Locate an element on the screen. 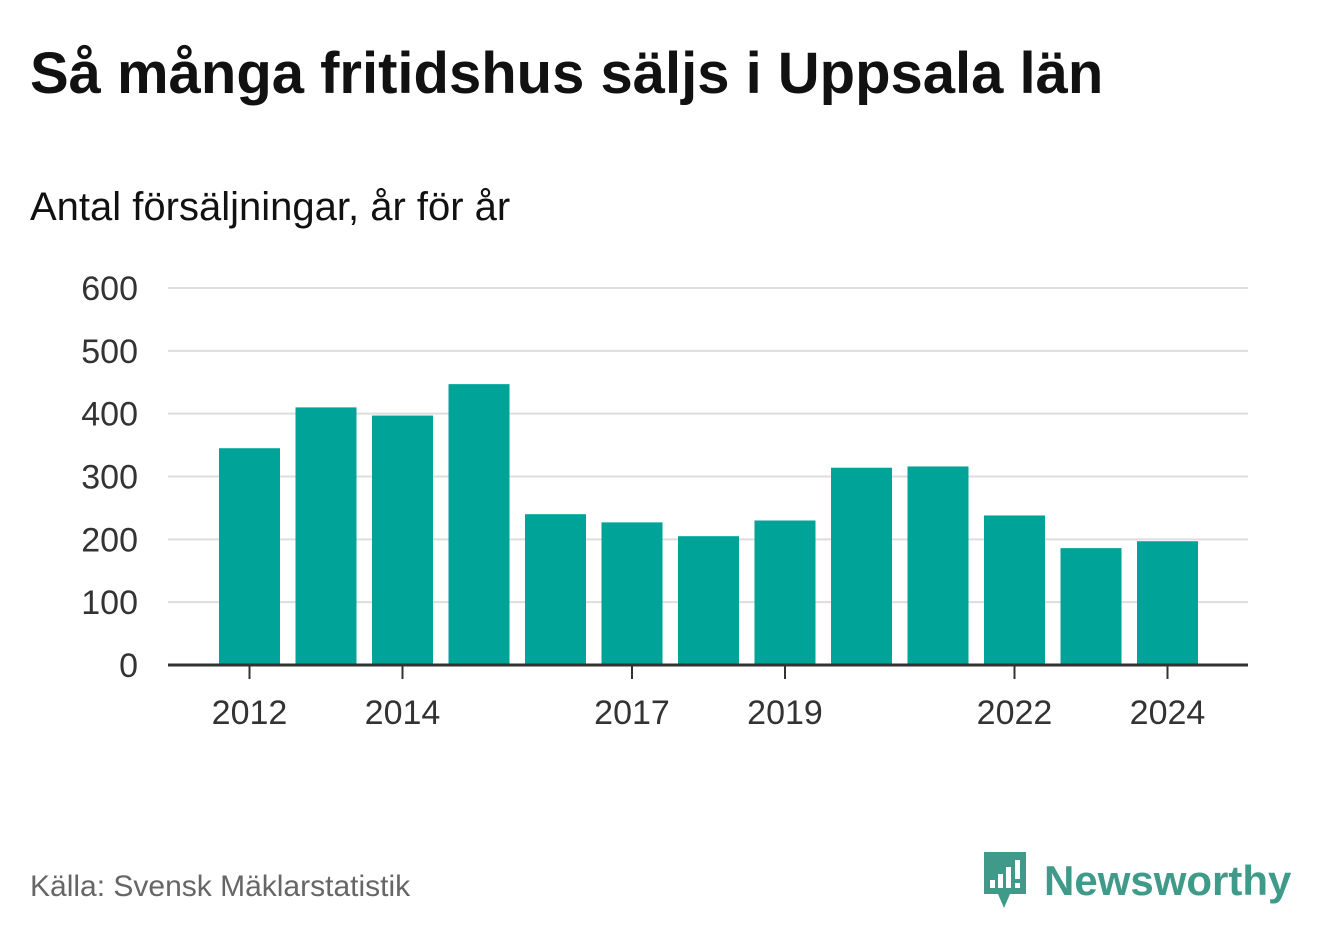 Image resolution: width=1322 pixels, height=939 pixels. x-tick-label: 2022 is located at coordinates (1015, 713).